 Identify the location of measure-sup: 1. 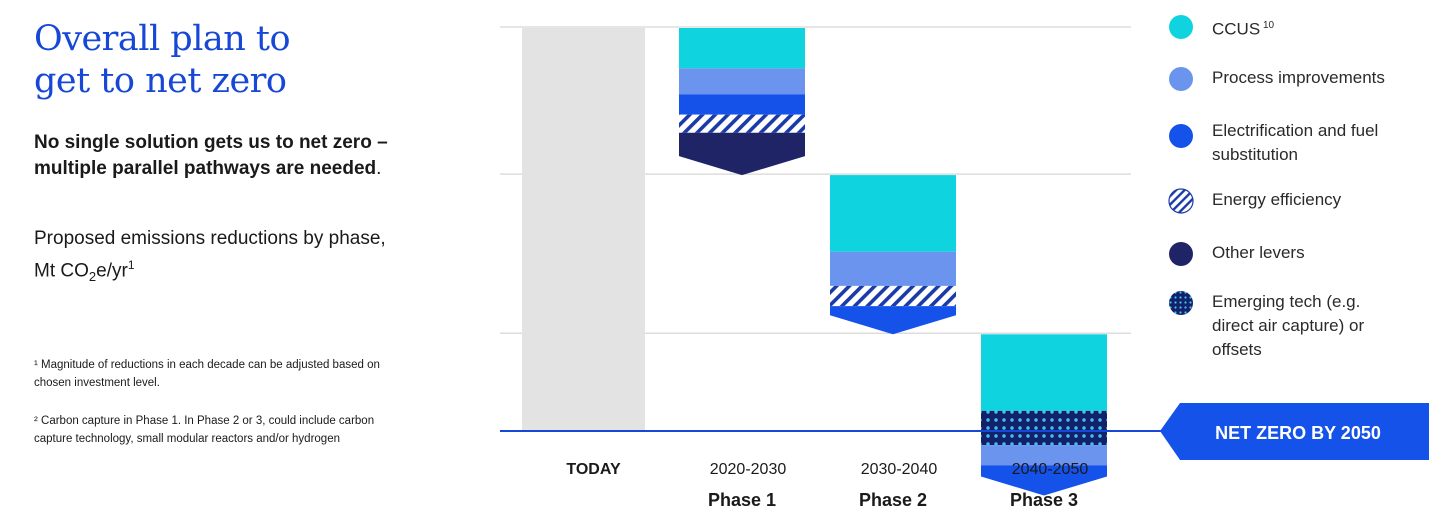
(131, 265).